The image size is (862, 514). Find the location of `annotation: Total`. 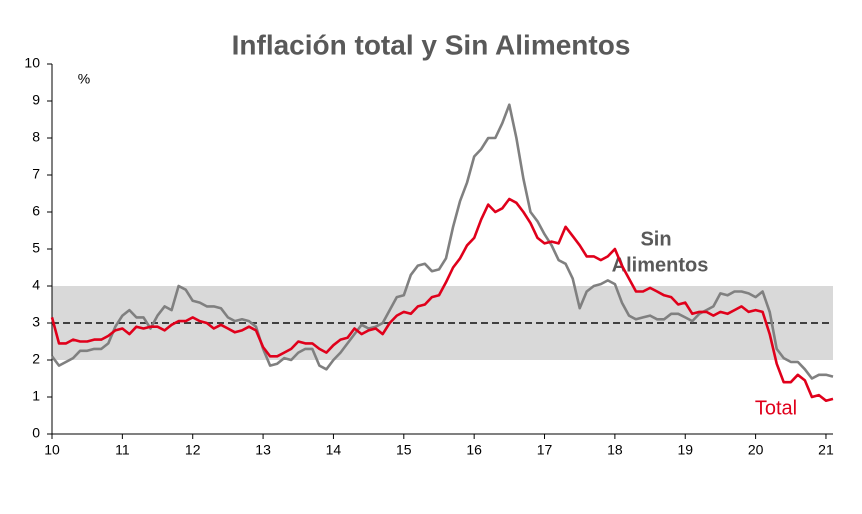

annotation: Total is located at coordinates (776, 408).